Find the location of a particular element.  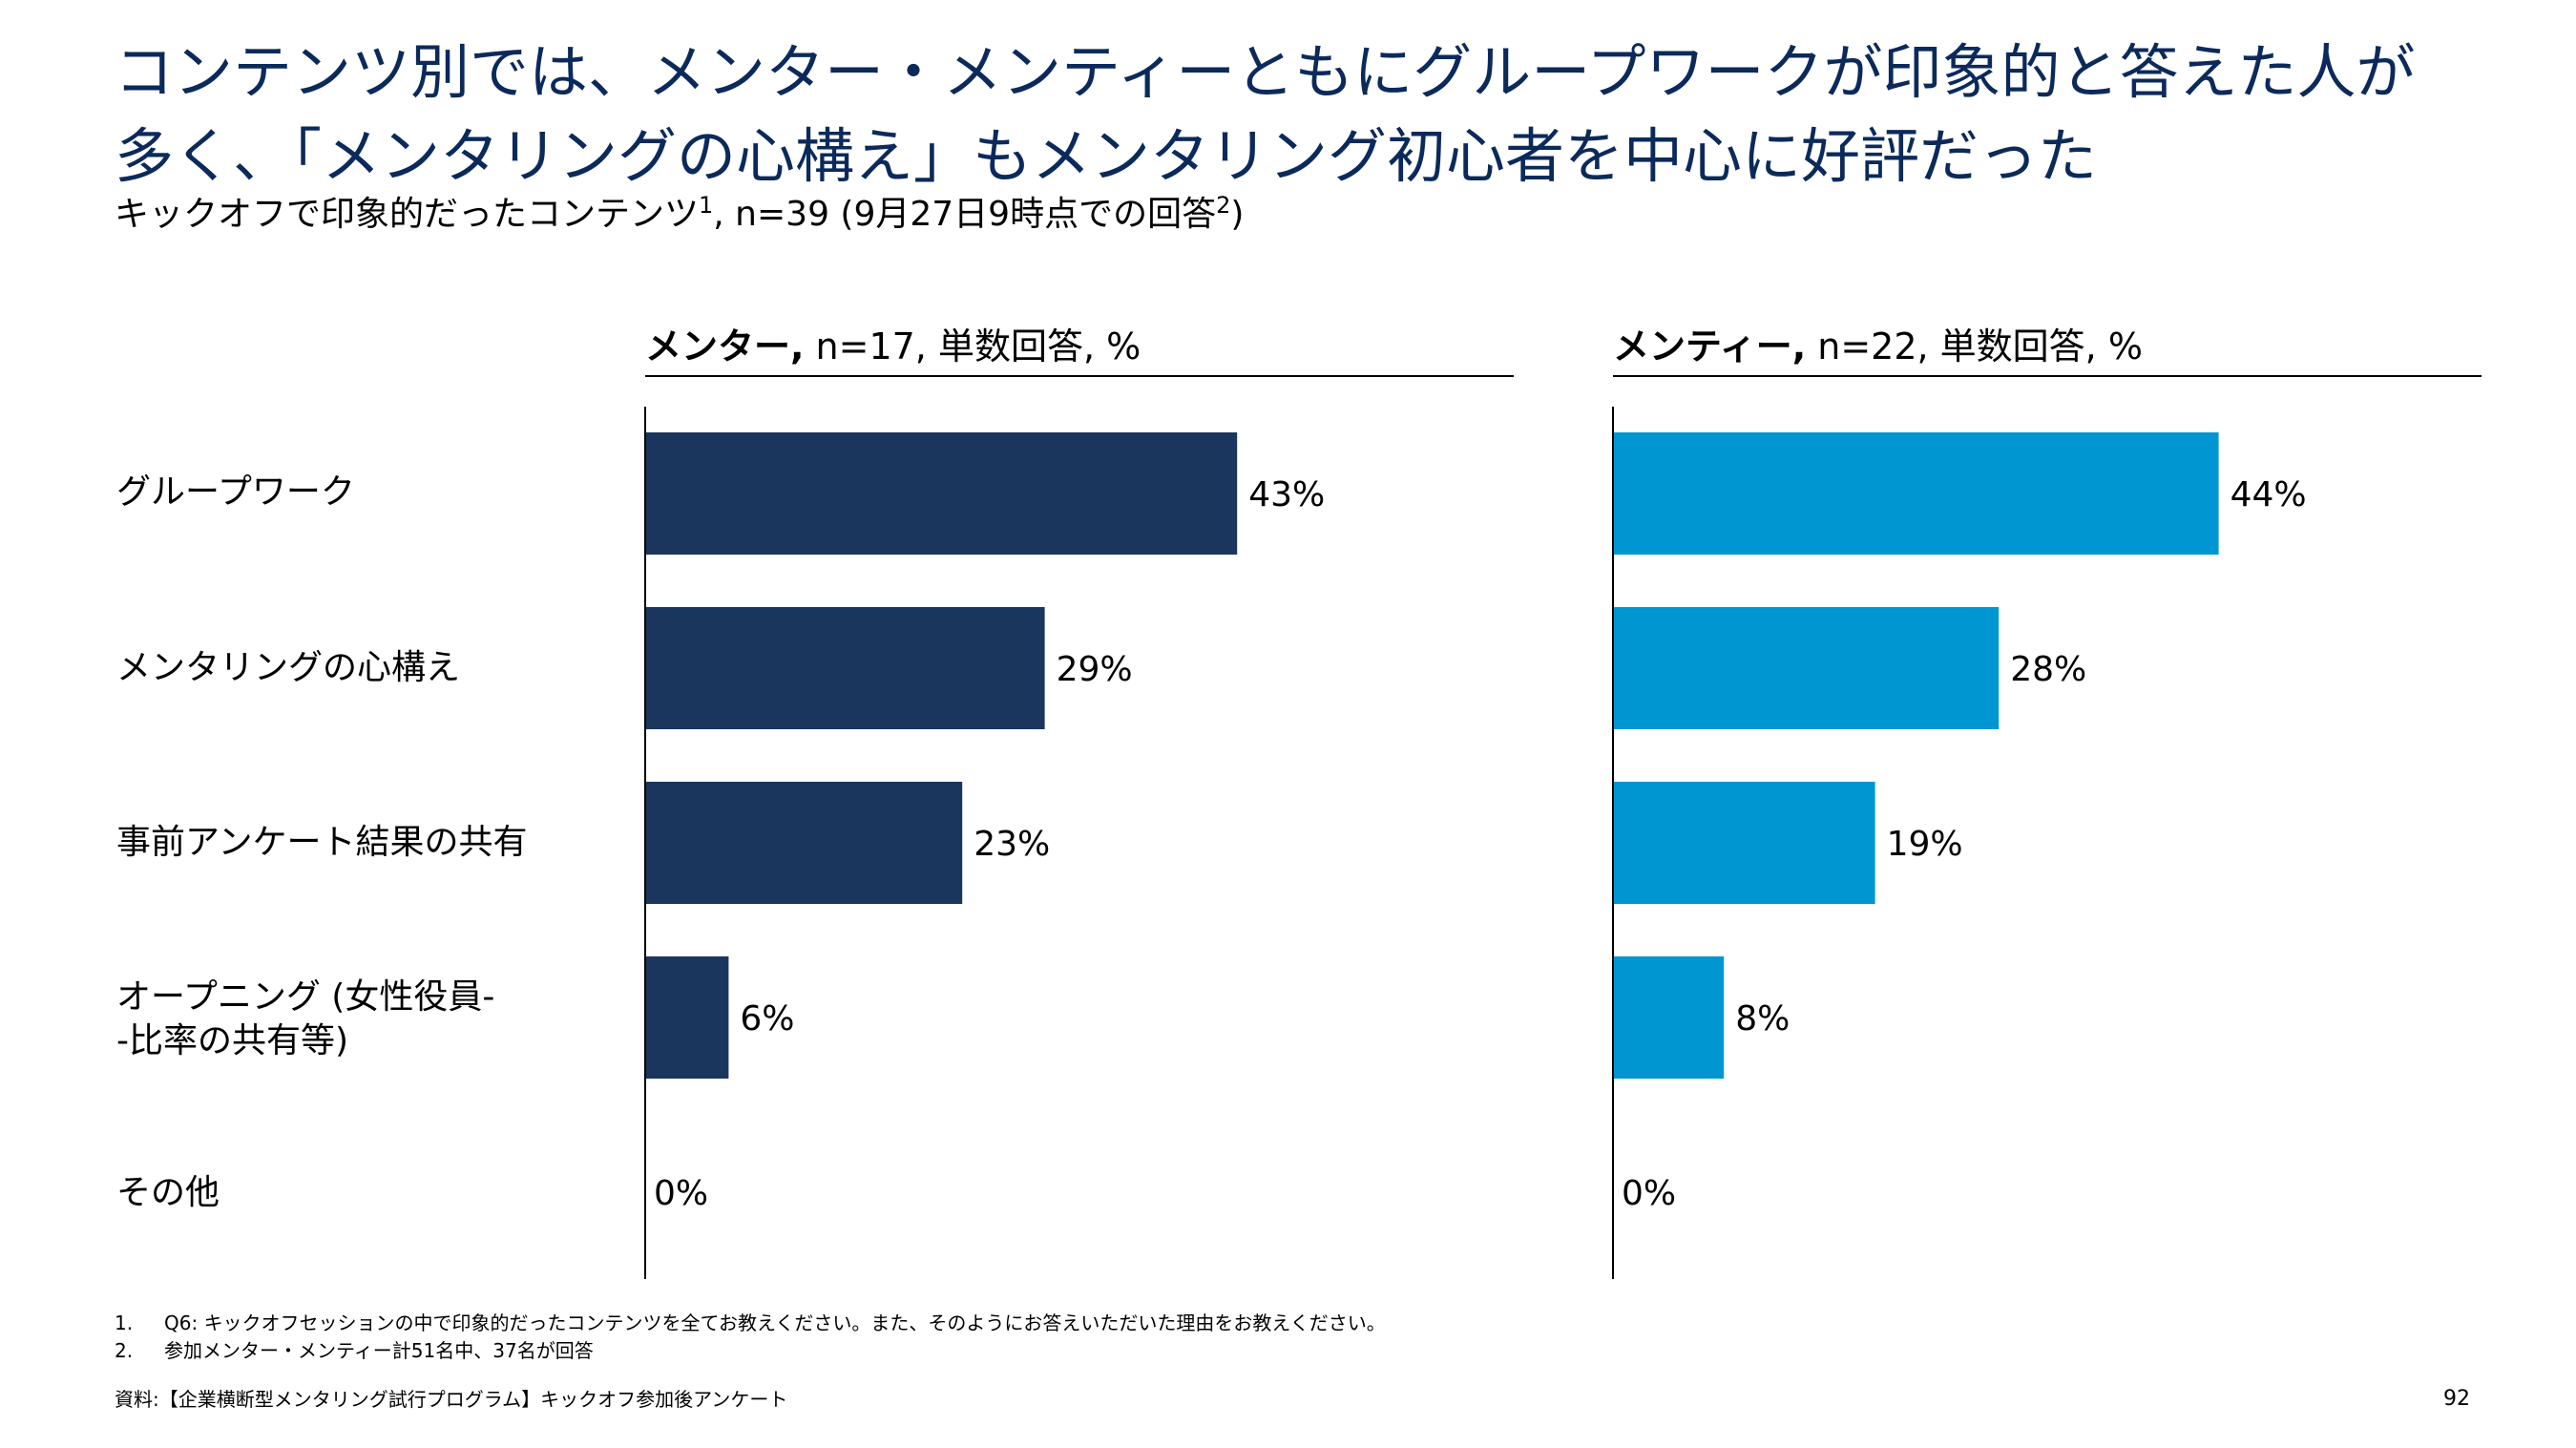

slide-title-line2: 多く、「メンタリングの心構え」もメンタリング初心者を中心に好評だった is located at coordinates (1106, 156).